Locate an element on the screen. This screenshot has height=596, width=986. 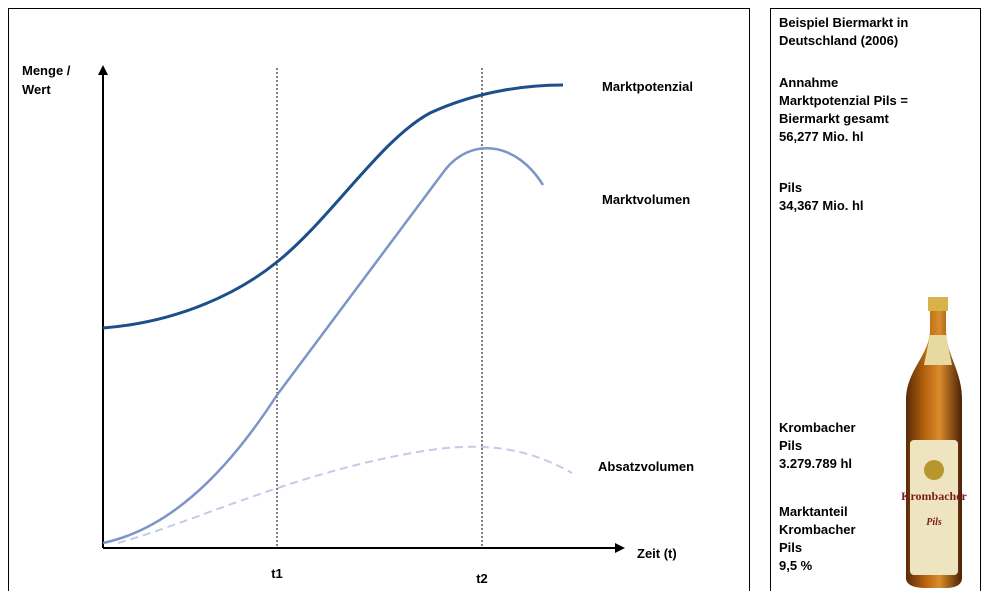
time-marker: t1 is located at coordinates (277, 573).